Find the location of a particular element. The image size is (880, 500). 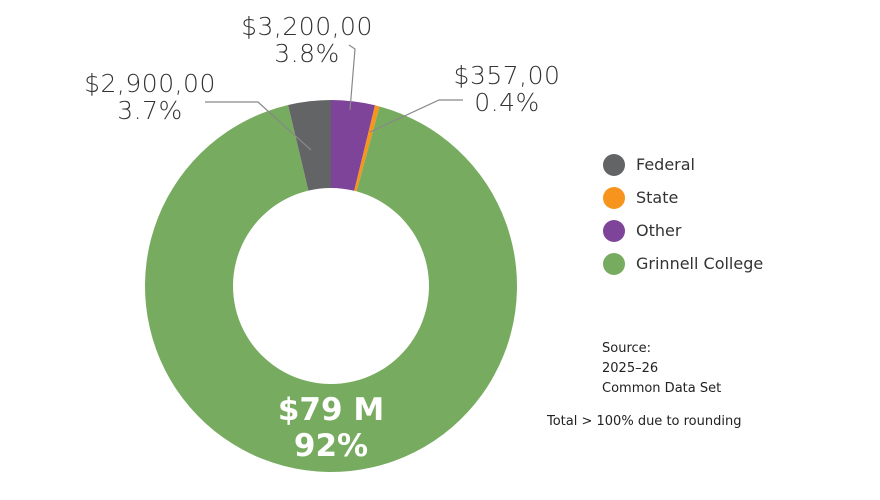

leader-line-federal is located at coordinates (258, 126).